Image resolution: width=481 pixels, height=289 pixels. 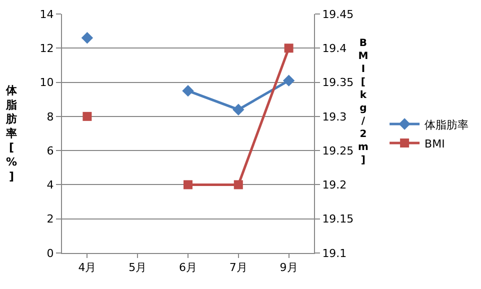 What do you see at coordinates (50, 219) in the screenshot?
I see `y-tick-label: 2` at bounding box center [50, 219].